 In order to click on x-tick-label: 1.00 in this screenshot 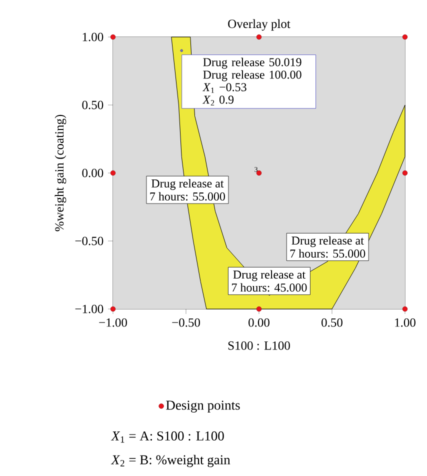, I will do `click(405, 322)`.